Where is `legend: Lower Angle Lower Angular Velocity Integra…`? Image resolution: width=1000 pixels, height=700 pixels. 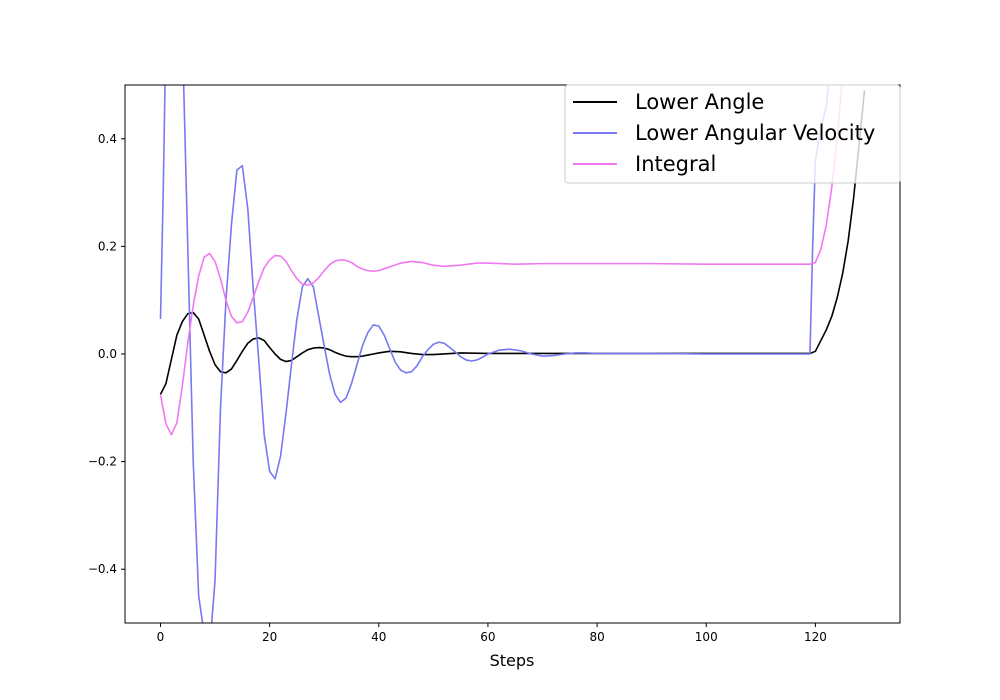 legend: Lower Angle Lower Angular Velocity Integra… is located at coordinates (732, 134).